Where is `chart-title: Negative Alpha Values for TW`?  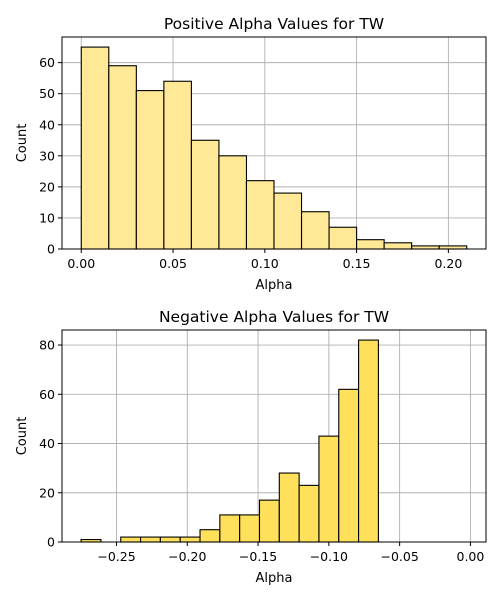 chart-title: Negative Alpha Values for TW is located at coordinates (274, 317).